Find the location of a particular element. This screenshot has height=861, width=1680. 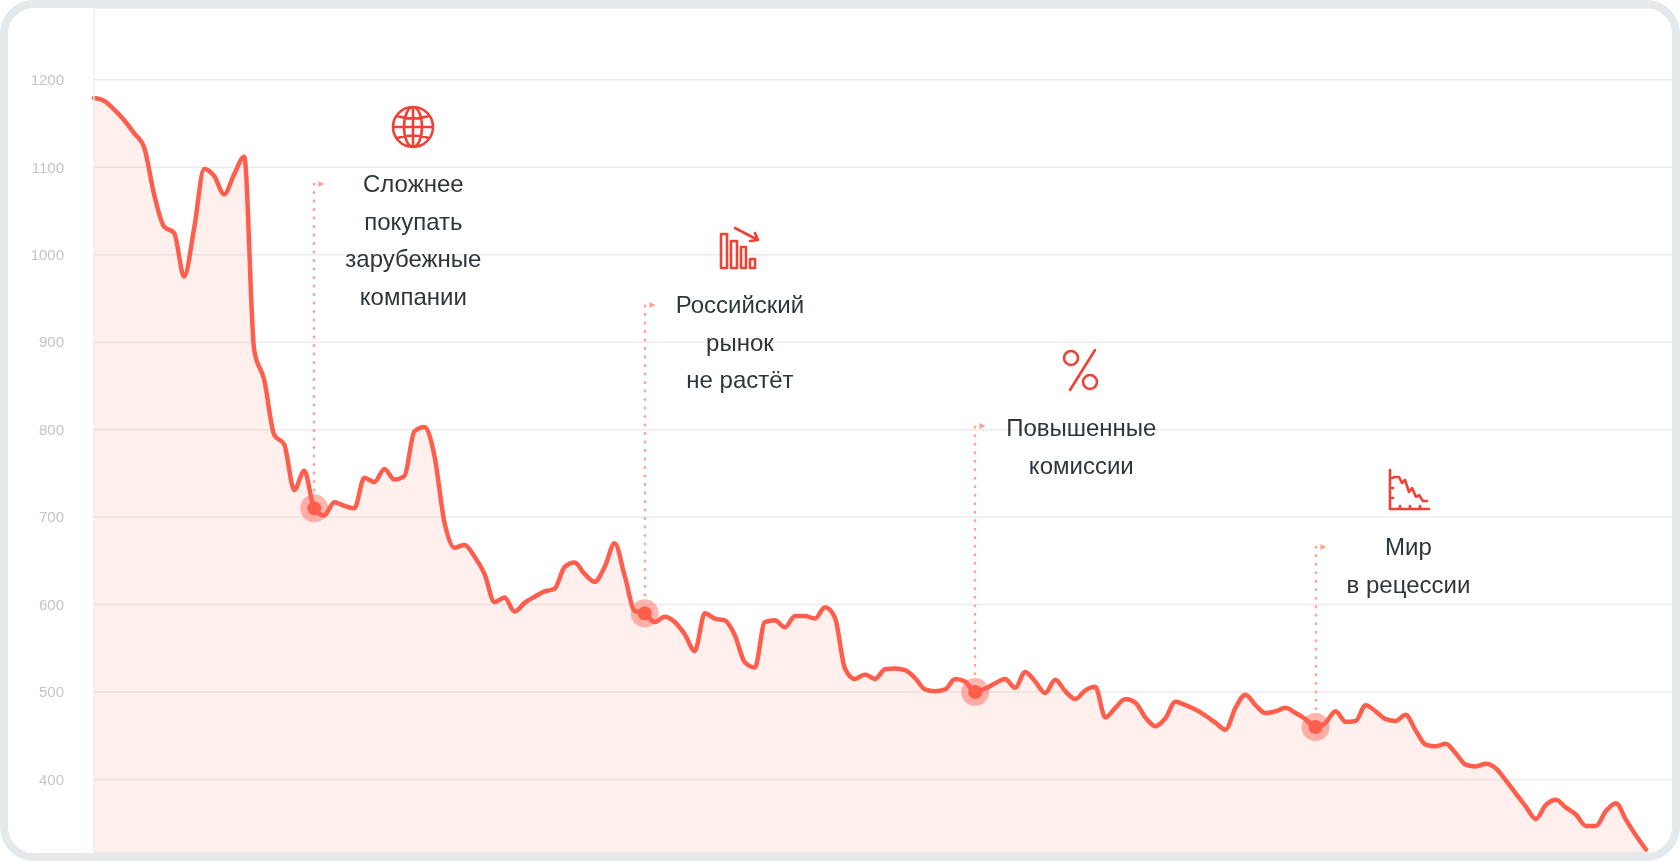

y-tick-label: 1000 is located at coordinates (47, 254).